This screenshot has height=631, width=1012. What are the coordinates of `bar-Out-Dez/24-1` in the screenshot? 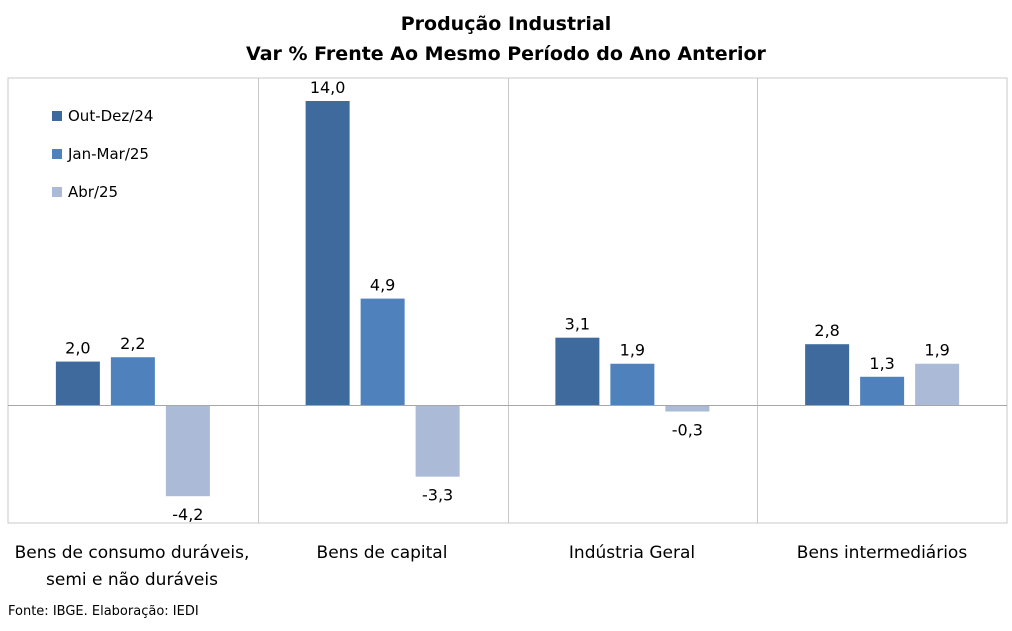 It's located at (327, 253).